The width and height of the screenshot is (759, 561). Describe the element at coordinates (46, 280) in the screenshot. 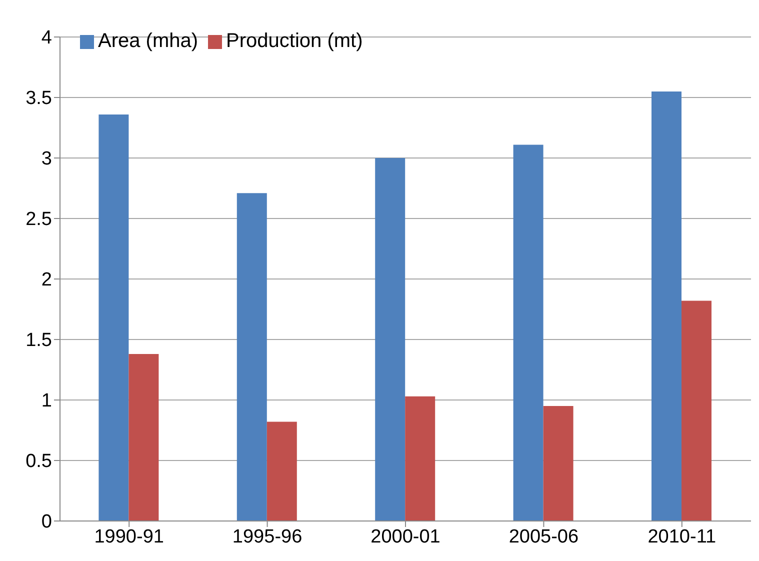

I see `y-tick-label: 2` at that location.